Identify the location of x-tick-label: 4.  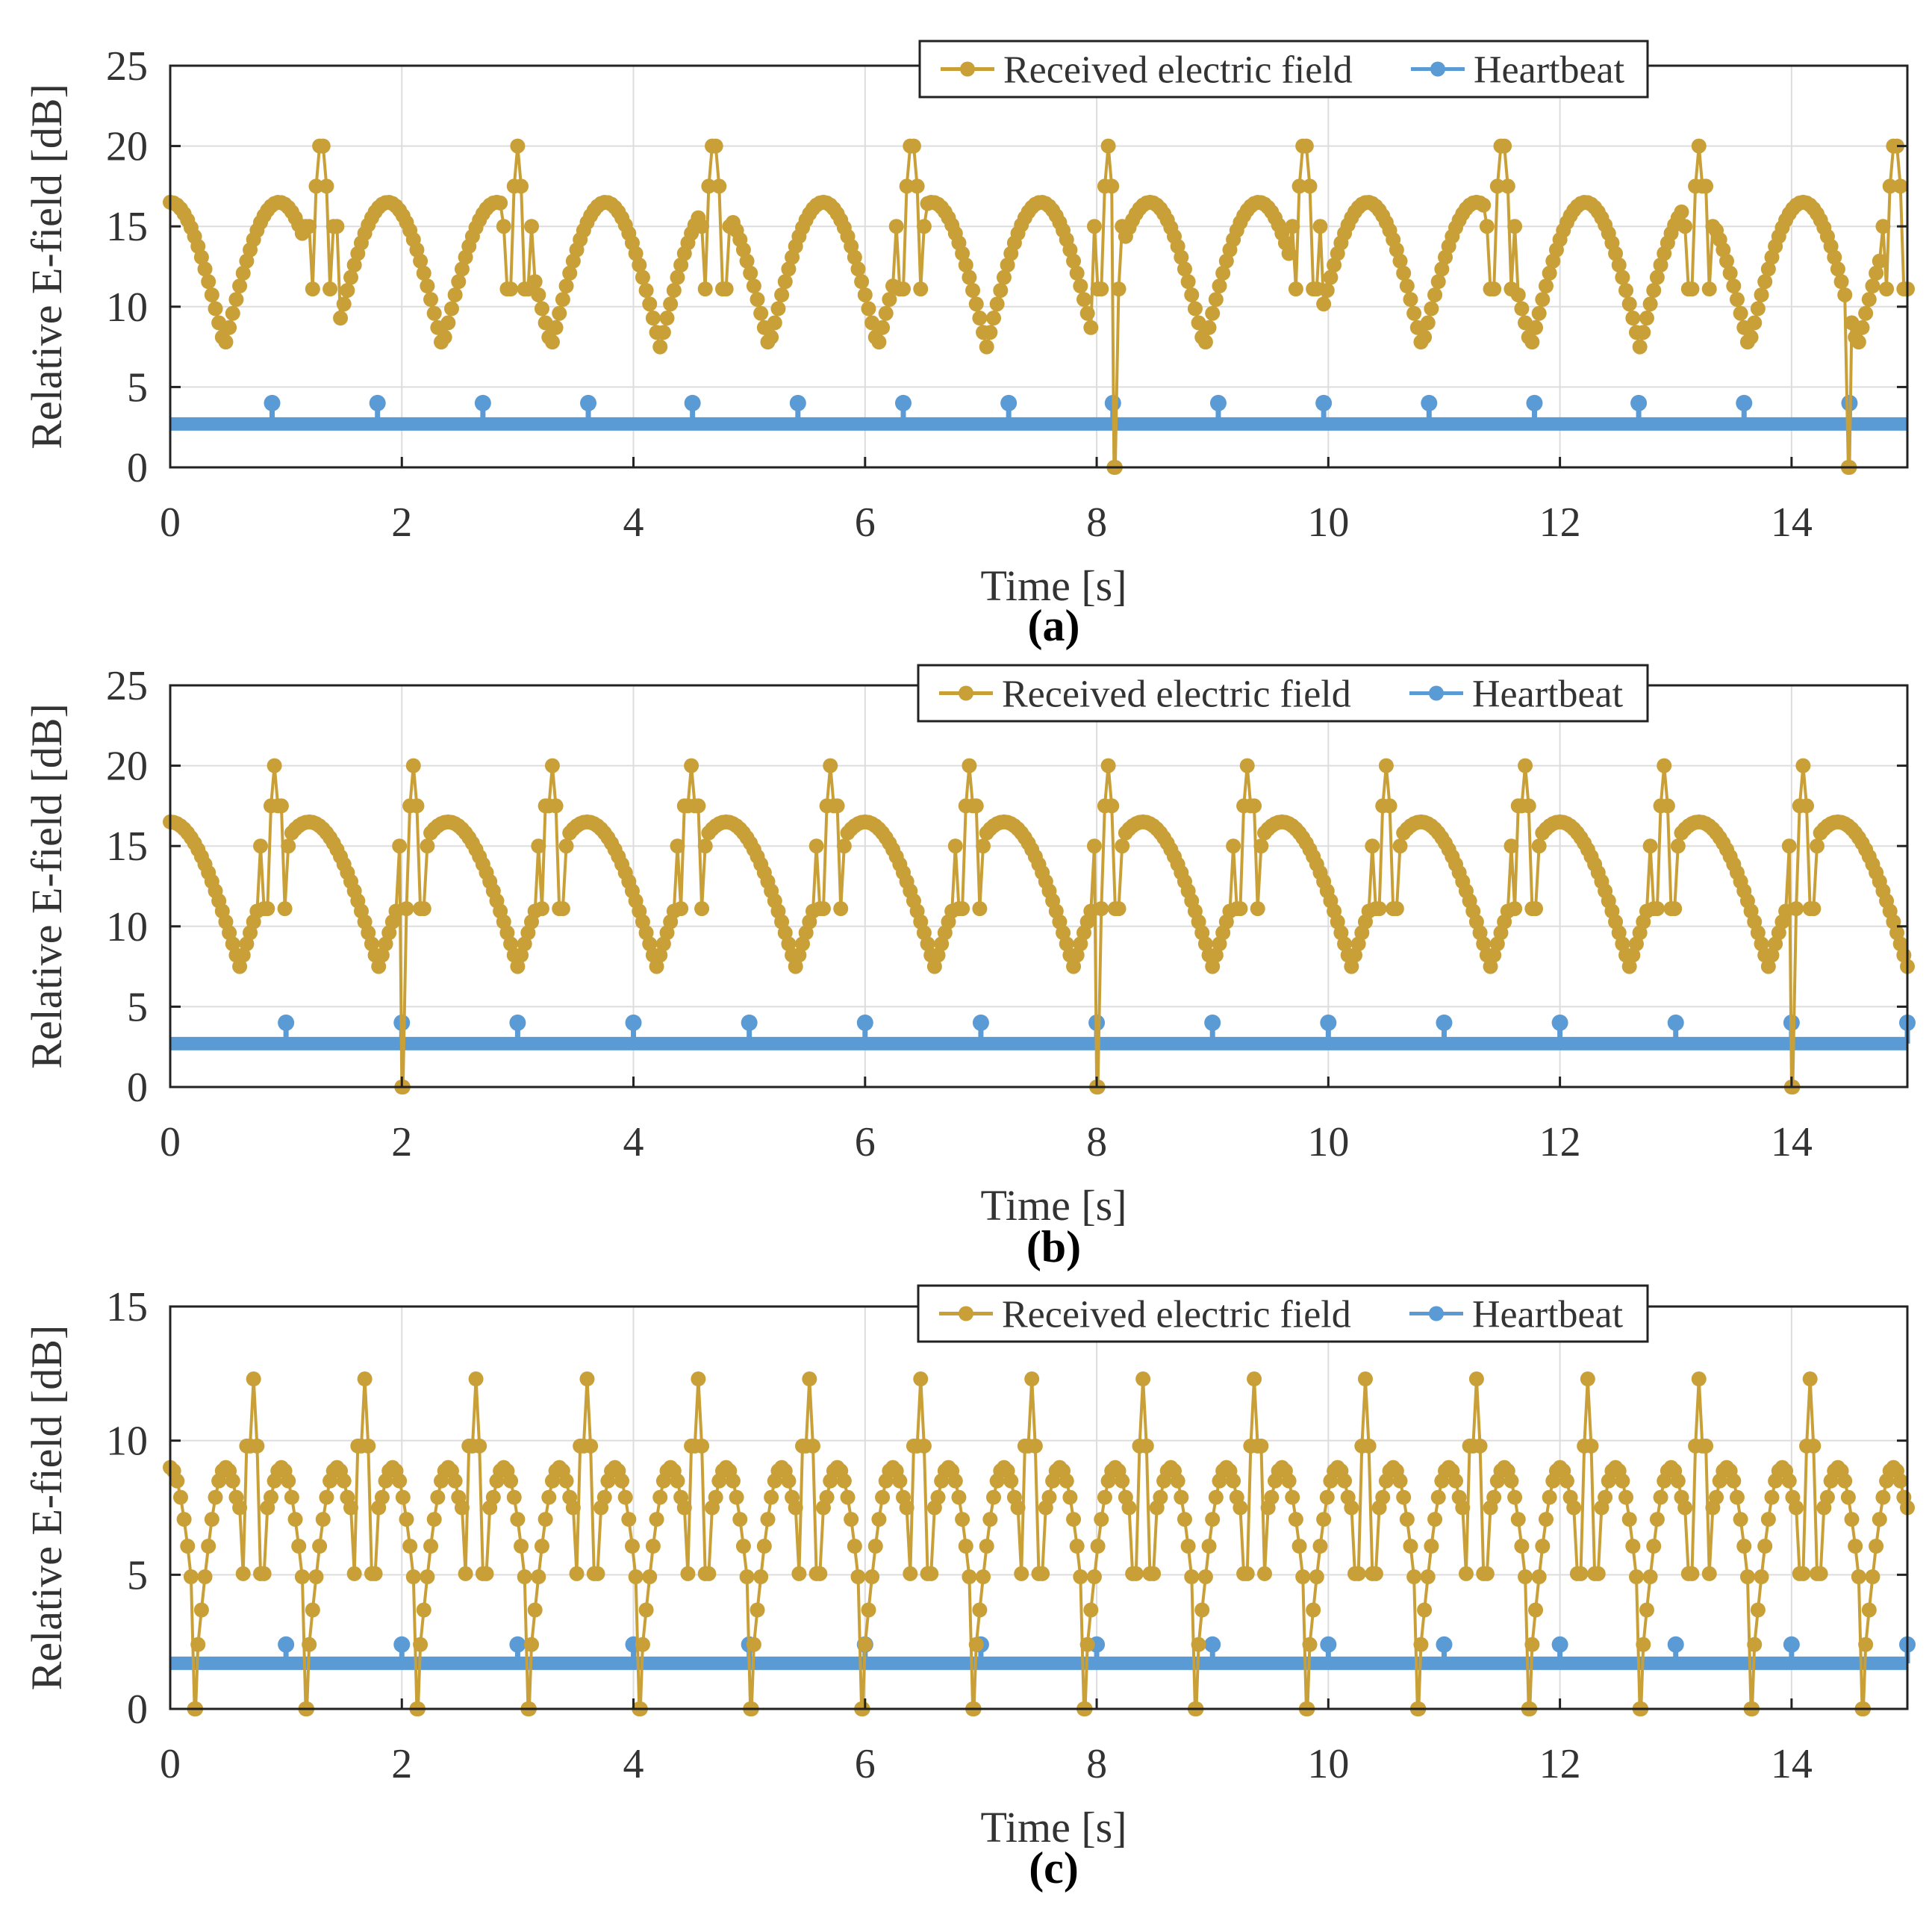
(634, 1764).